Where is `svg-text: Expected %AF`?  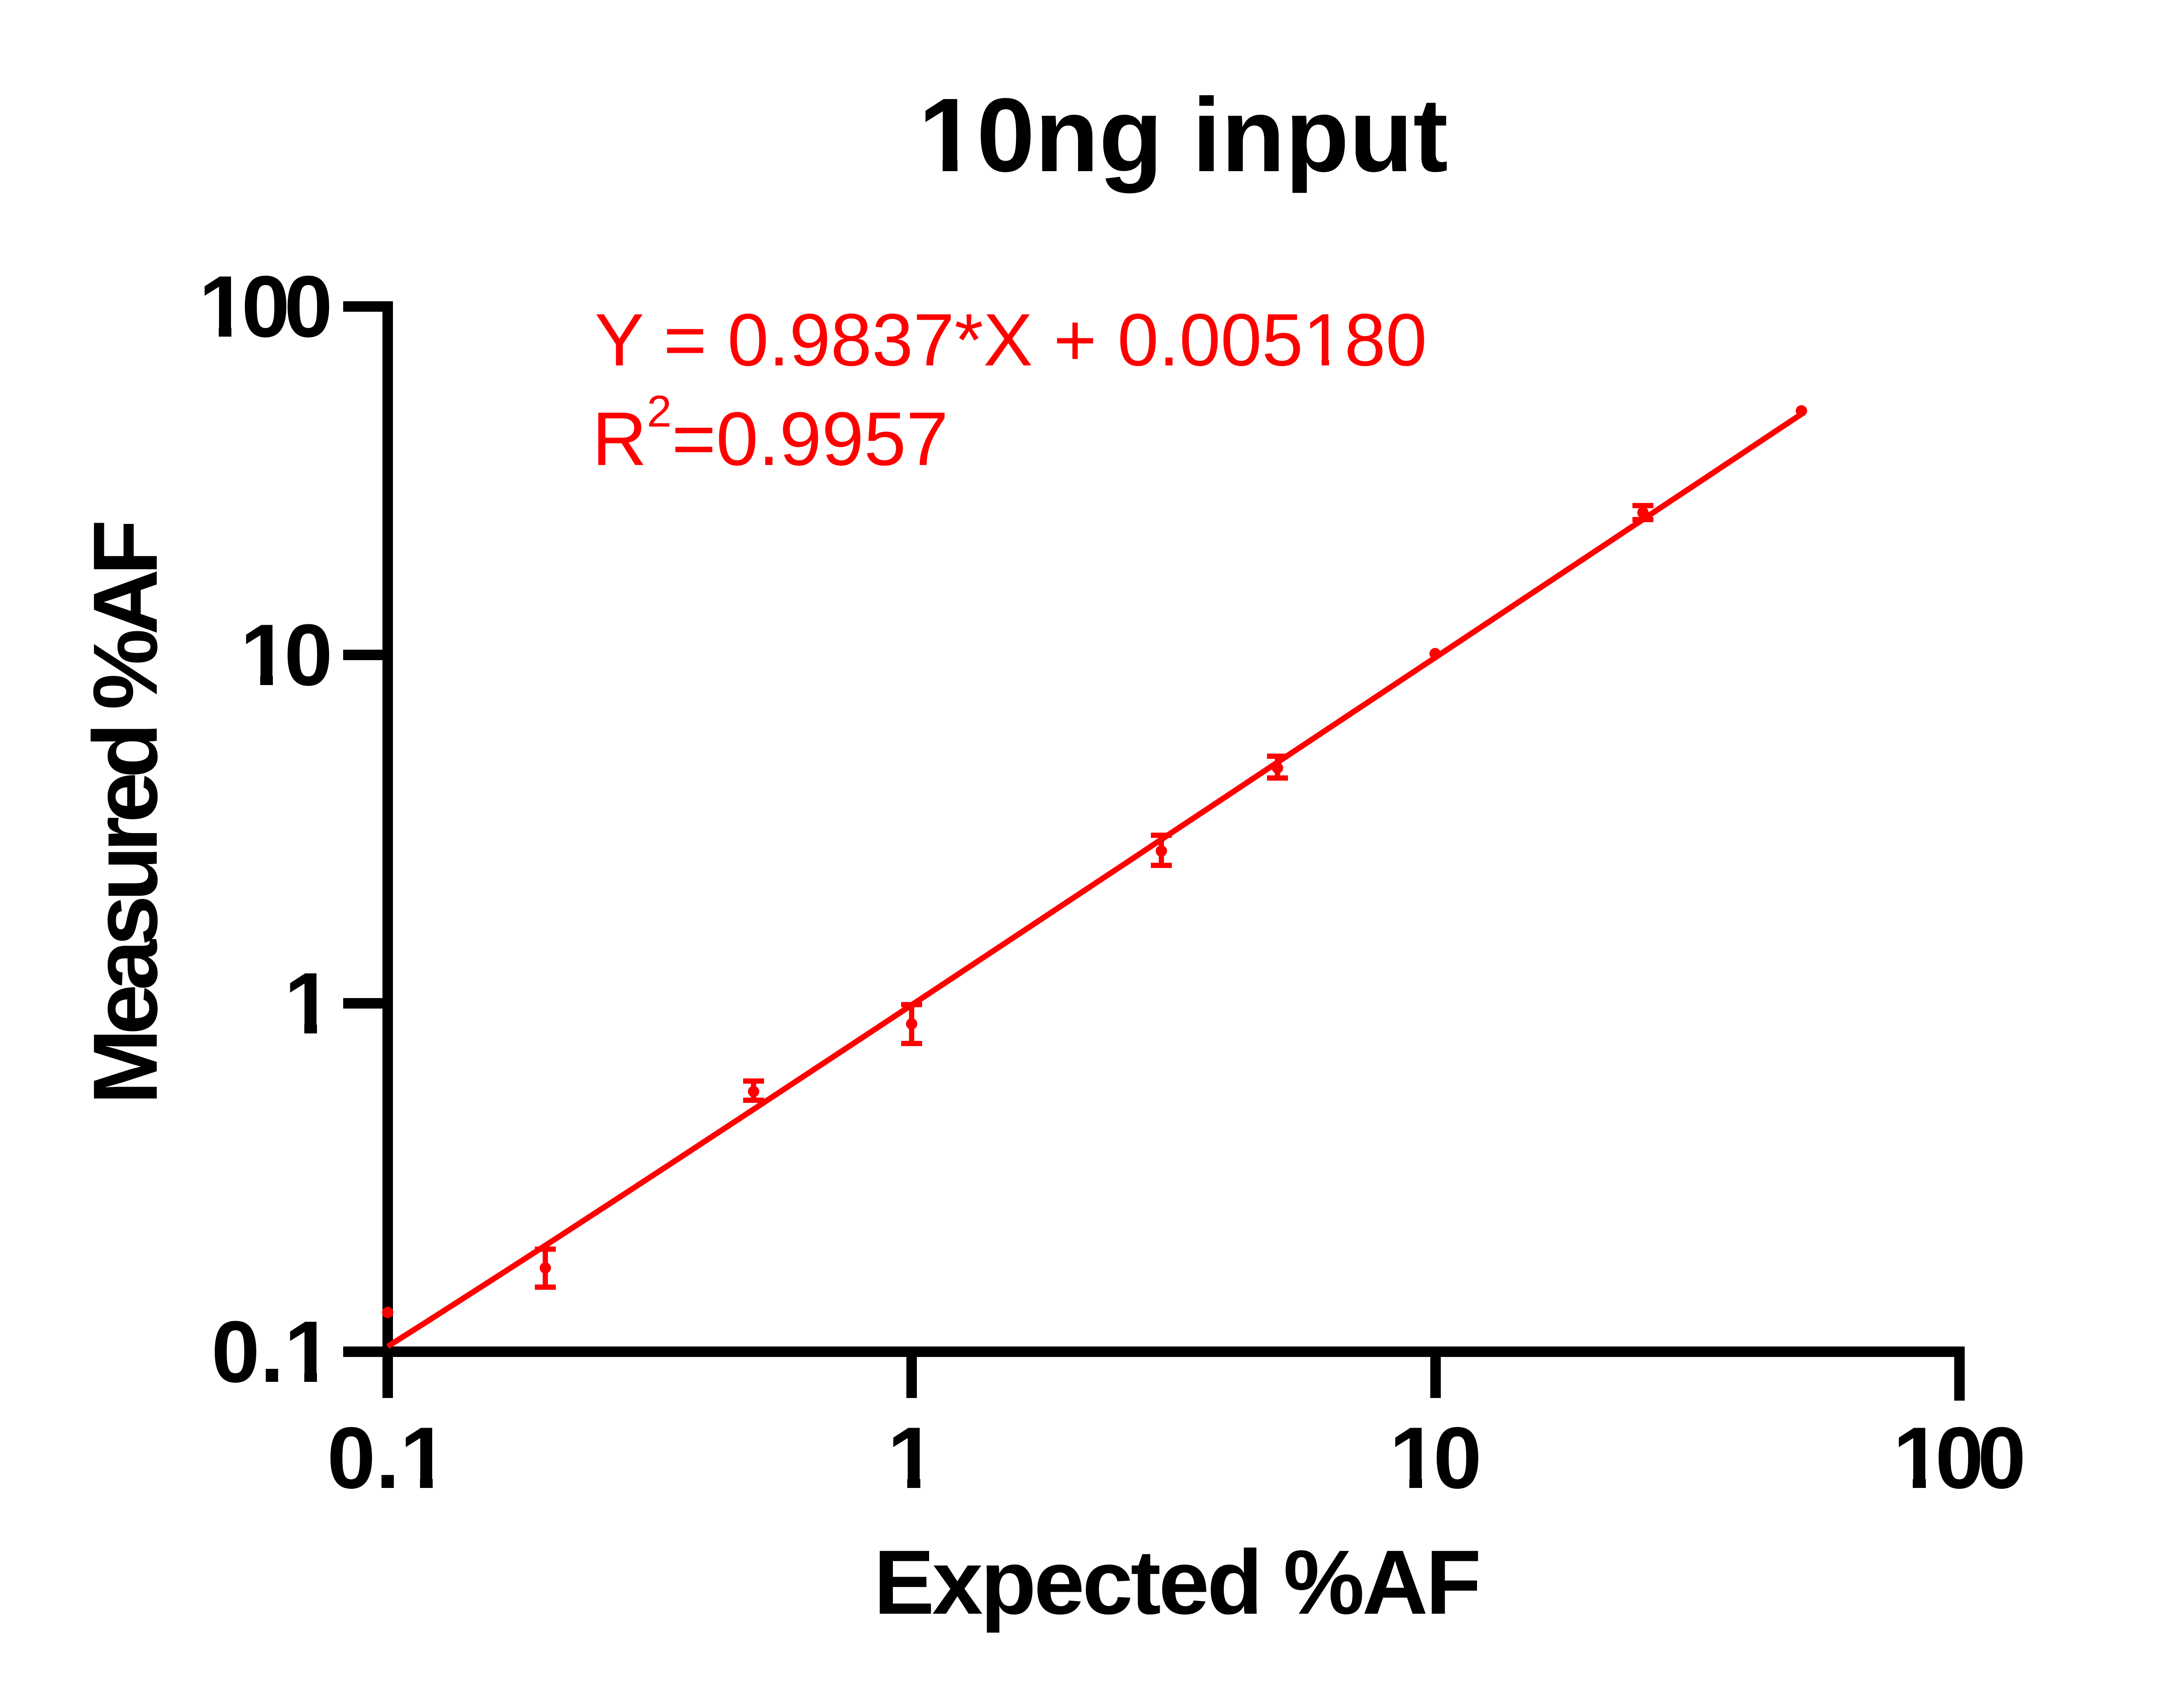 svg-text: Expected %AF is located at coordinates (1177, 1582).